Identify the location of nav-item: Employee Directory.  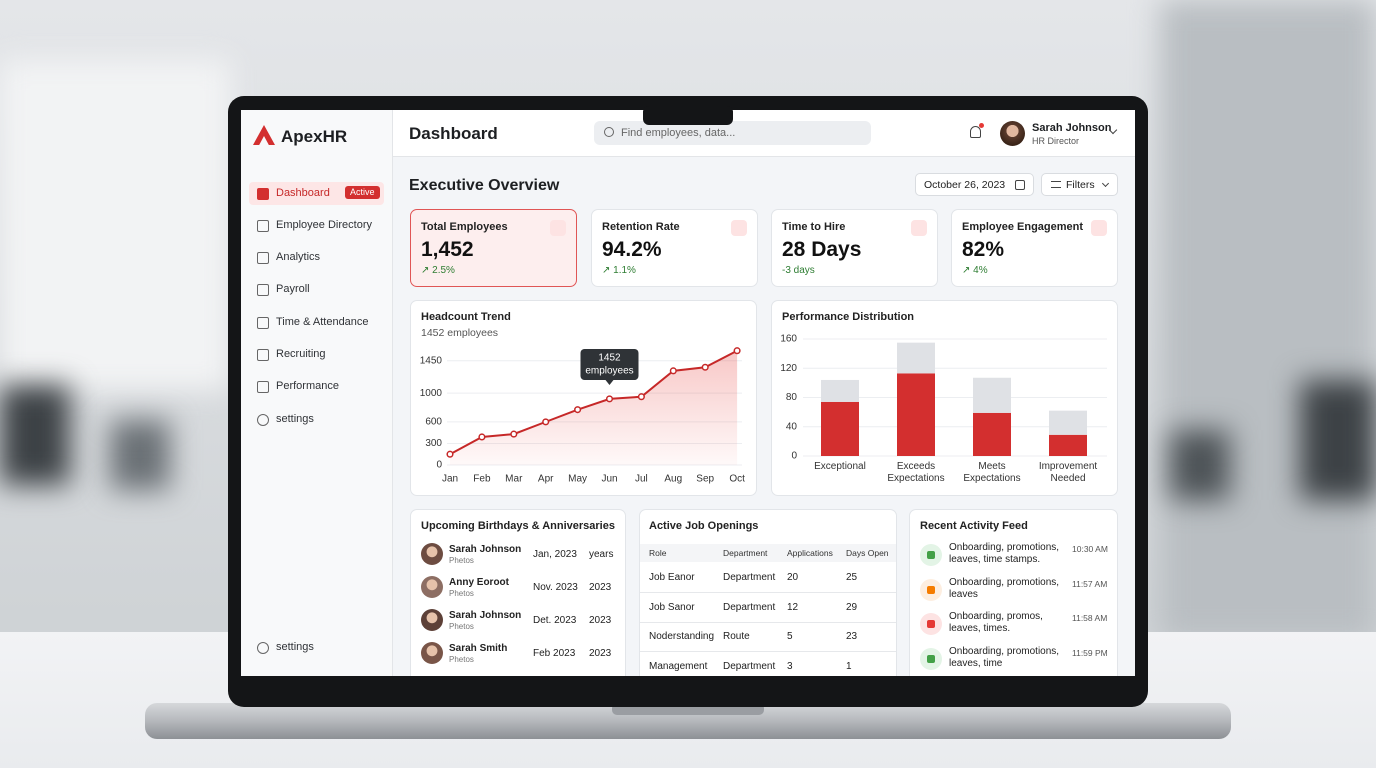
(316, 225).